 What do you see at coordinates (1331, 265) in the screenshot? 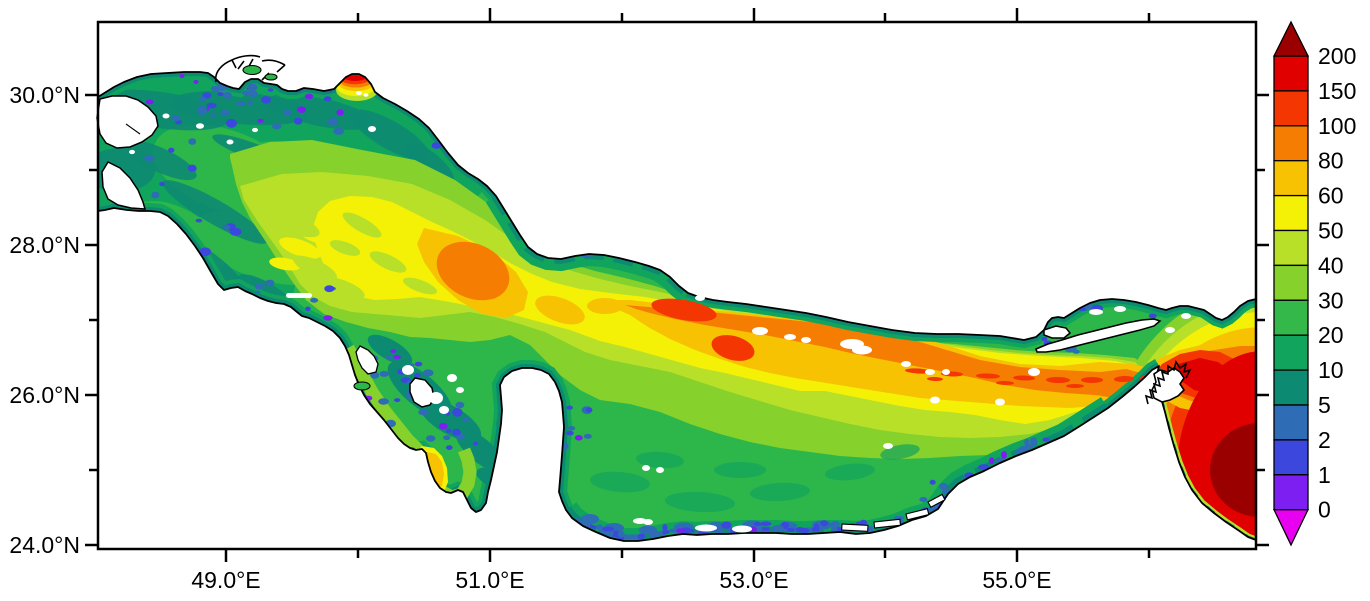
I see `svg-text: 40` at bounding box center [1331, 265].